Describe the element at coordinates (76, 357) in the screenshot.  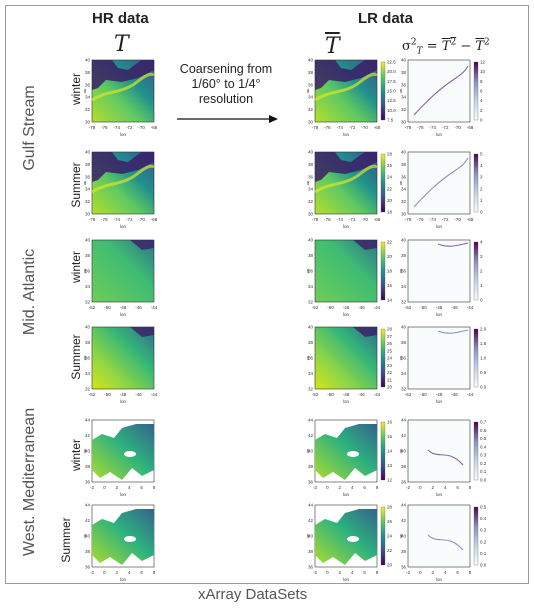
I see `season-label-4: Summer` at that location.